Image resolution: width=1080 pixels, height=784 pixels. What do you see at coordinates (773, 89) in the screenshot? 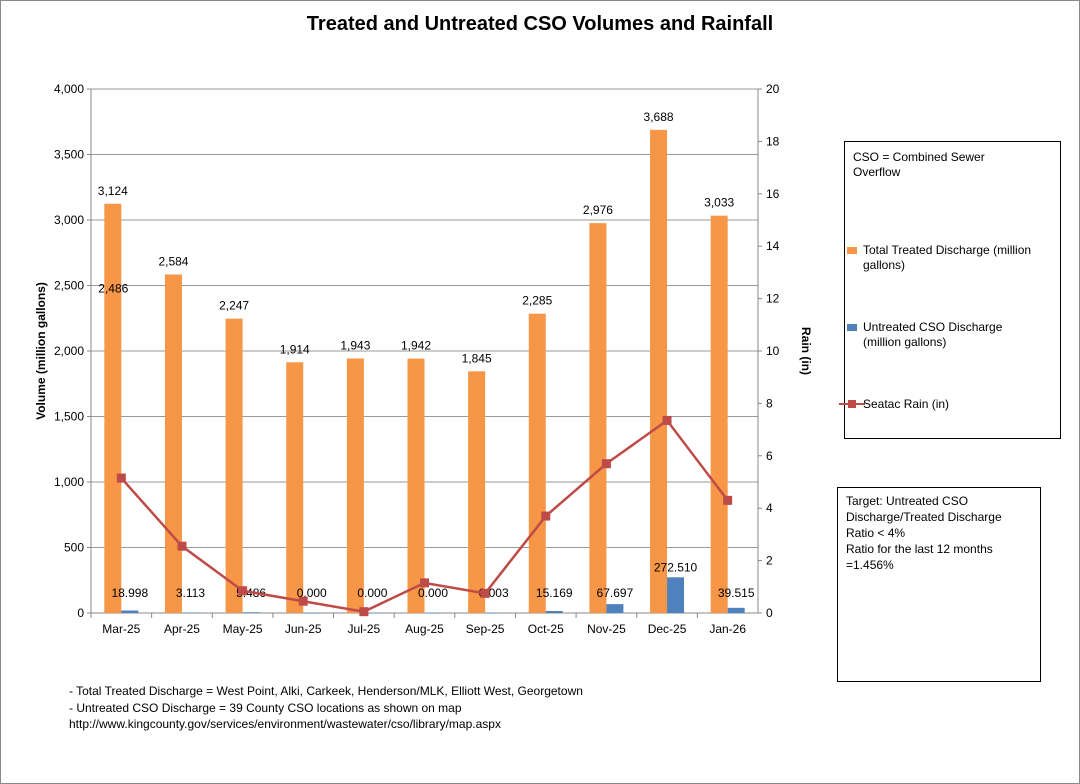
I see `y2-tick-label: 20` at bounding box center [773, 89].